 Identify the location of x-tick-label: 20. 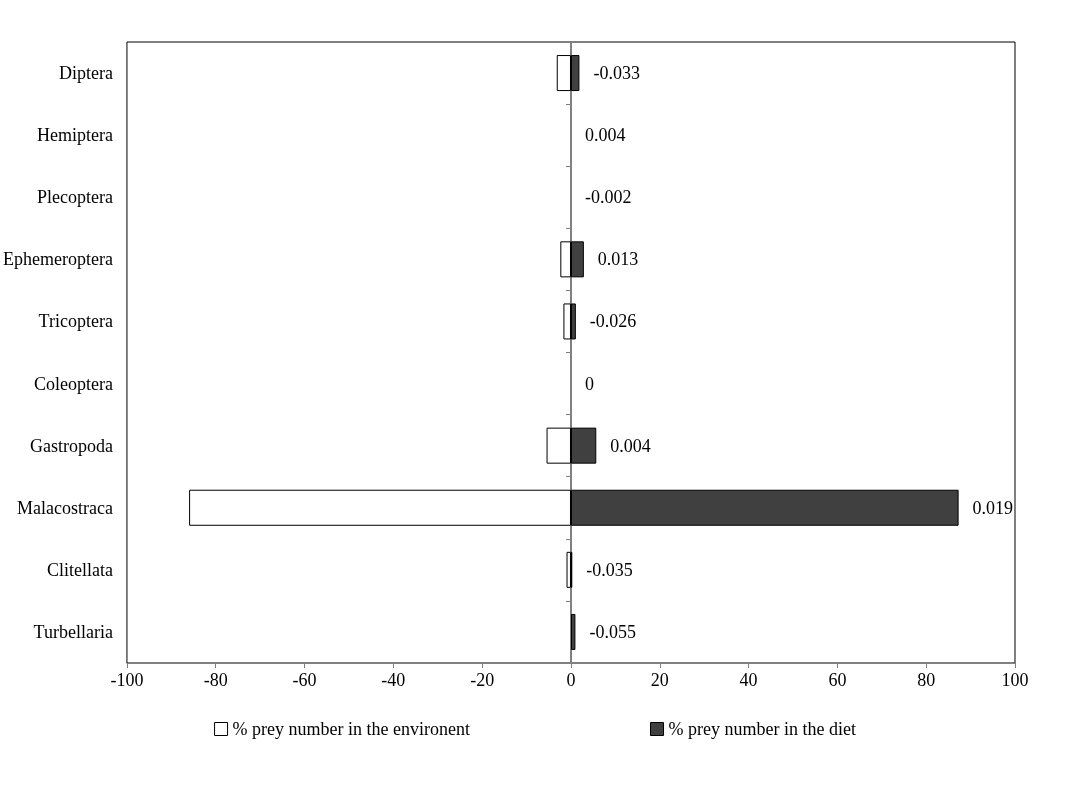
(659, 680).